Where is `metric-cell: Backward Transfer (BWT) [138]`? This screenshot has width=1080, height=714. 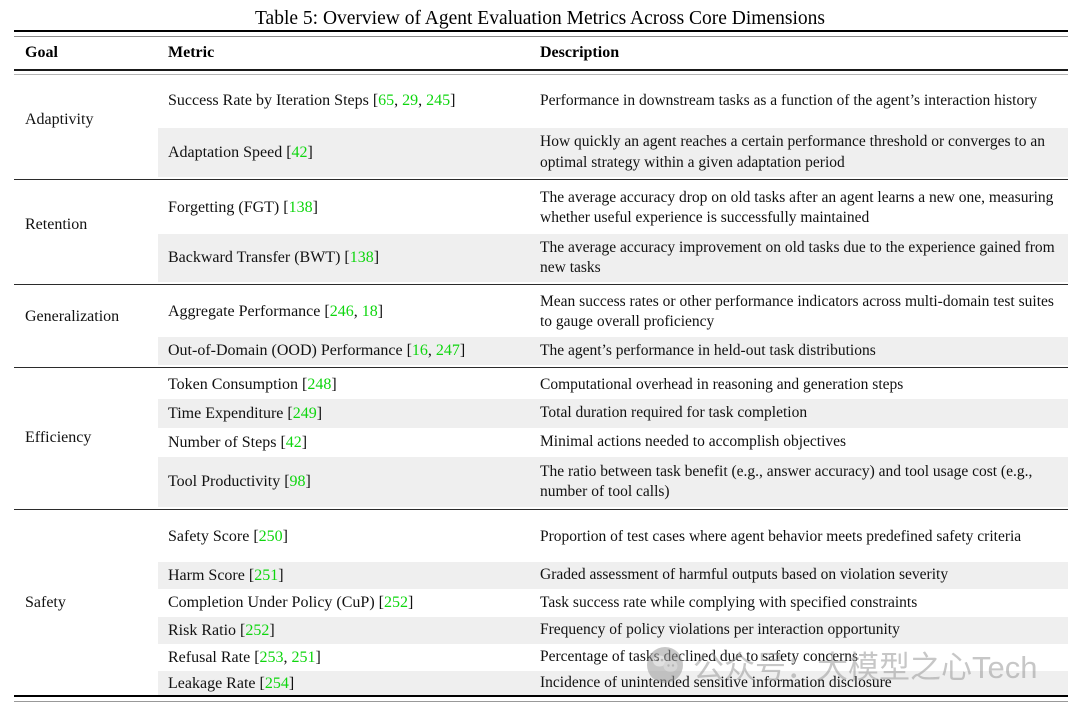 metric-cell: Backward Transfer (BWT) [138] is located at coordinates (344, 258).